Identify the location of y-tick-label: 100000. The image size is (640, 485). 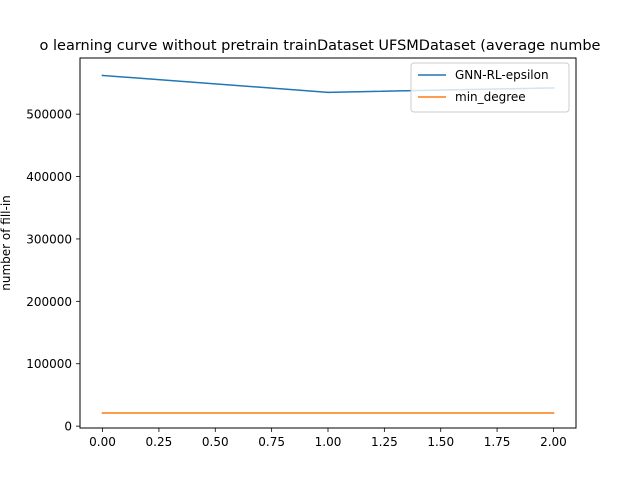
(49, 364).